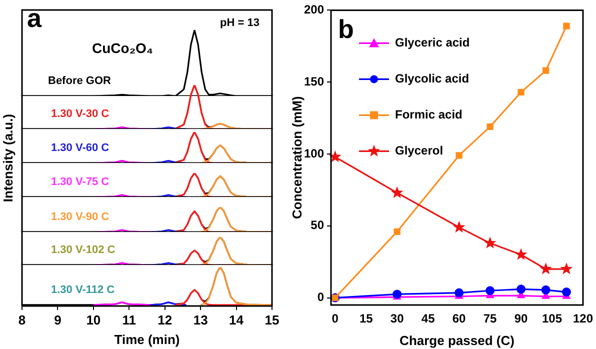 This screenshot has width=596, height=349. I want to click on text: 1.30 V-60 C, so click(80, 148).